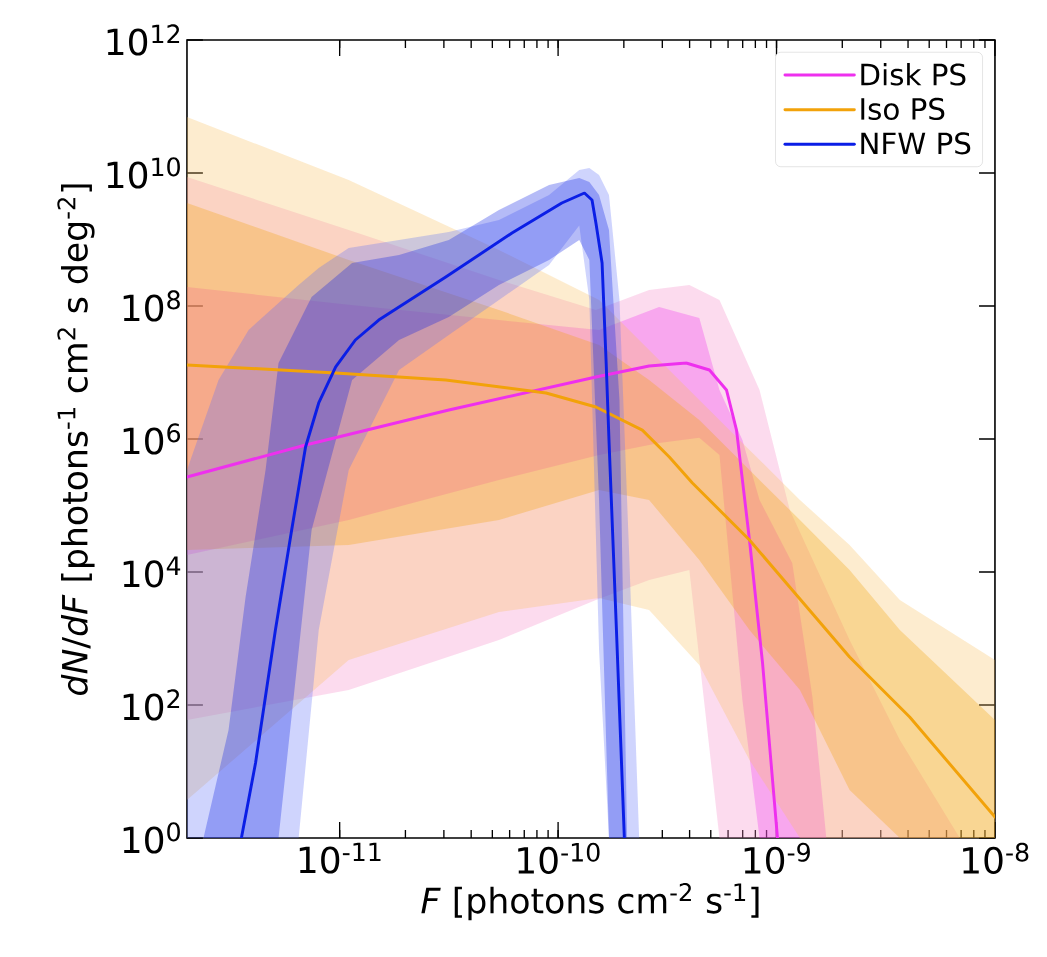 The height and width of the screenshot is (957, 1047). What do you see at coordinates (590, 902) in the screenshot?
I see `x-axis-title: F [photons cm$^{-2}$ s$^{-1}$]` at bounding box center [590, 902].